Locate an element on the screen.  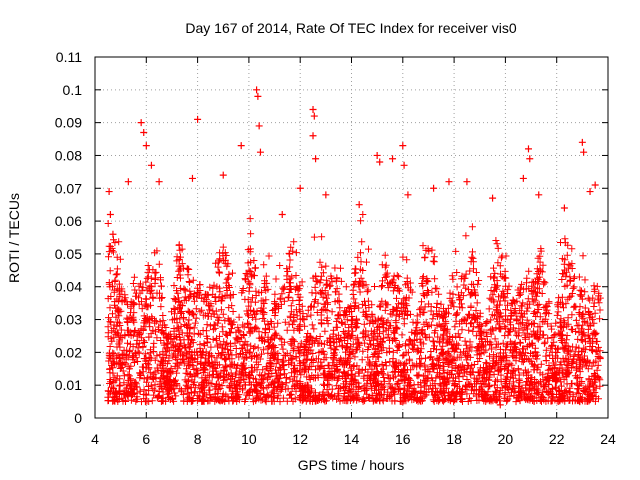
y-tick-label: 0 is located at coordinates (78, 418).